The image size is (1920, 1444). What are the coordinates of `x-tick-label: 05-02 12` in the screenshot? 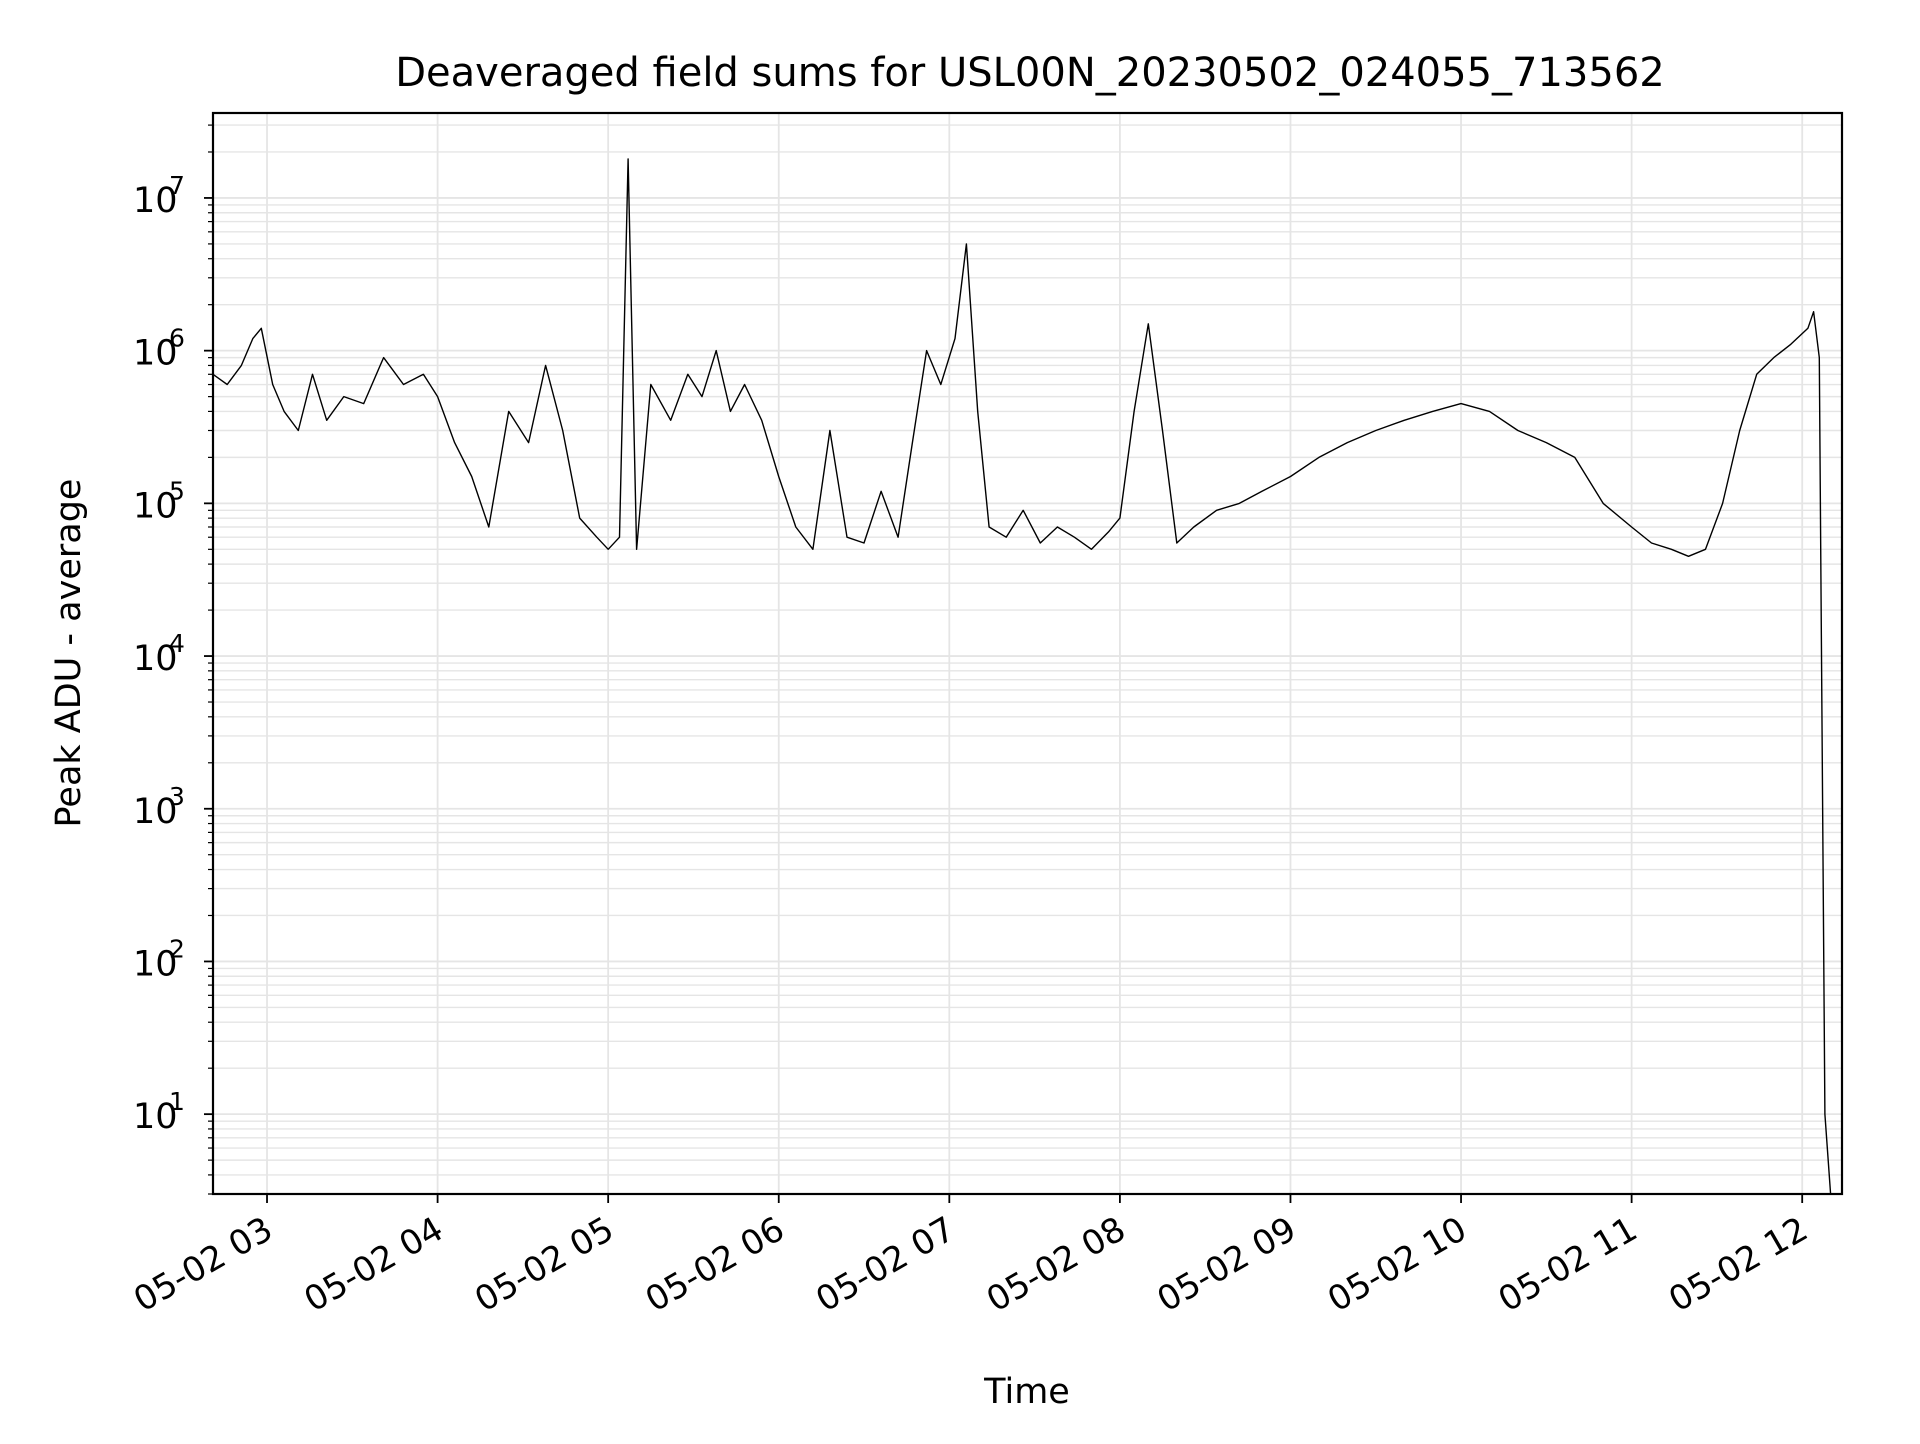 It's located at (1738, 1264).